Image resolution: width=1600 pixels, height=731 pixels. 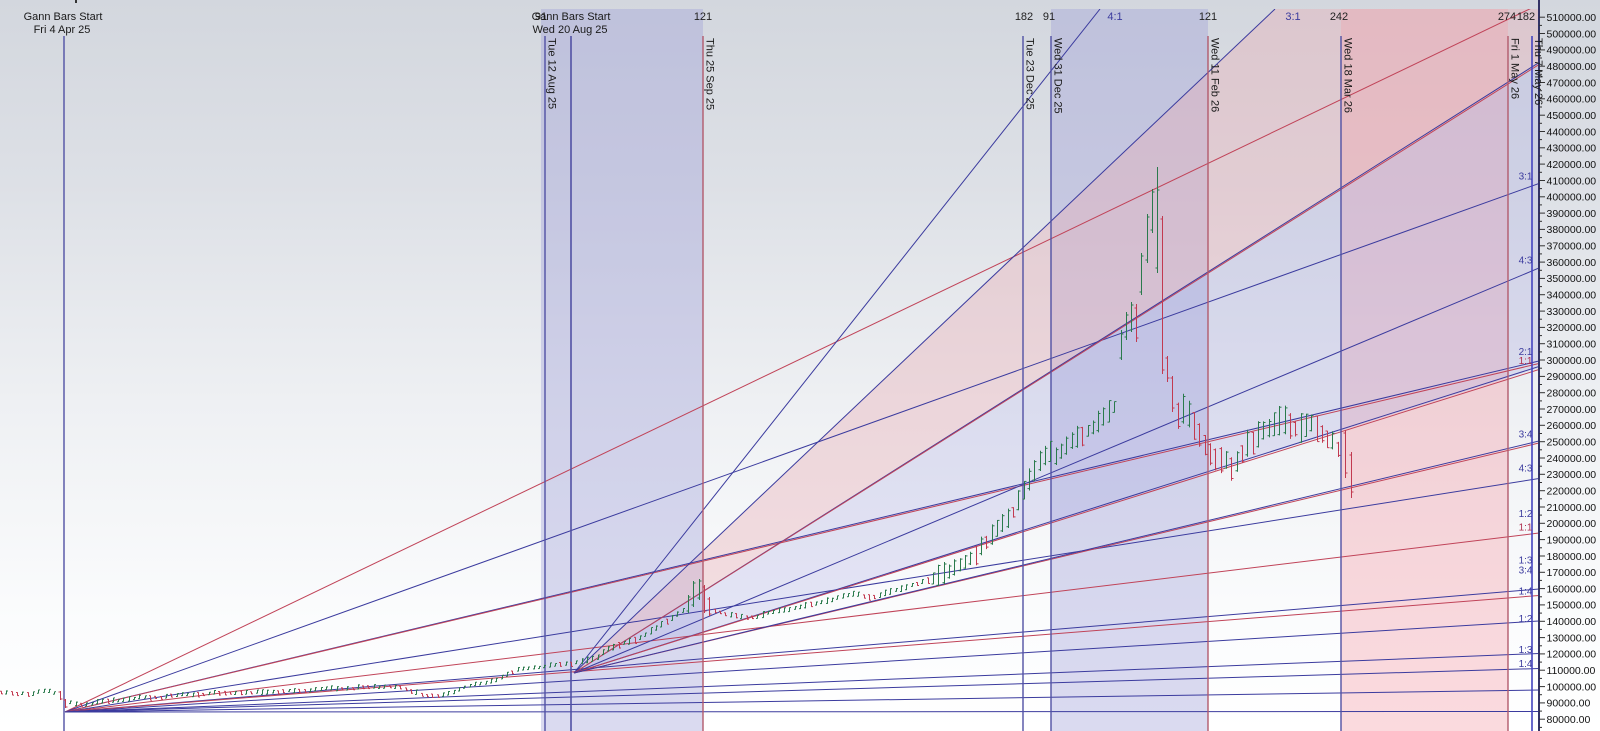 What do you see at coordinates (1572, 198) in the screenshot?
I see `svg-text: 400000.00` at bounding box center [1572, 198].